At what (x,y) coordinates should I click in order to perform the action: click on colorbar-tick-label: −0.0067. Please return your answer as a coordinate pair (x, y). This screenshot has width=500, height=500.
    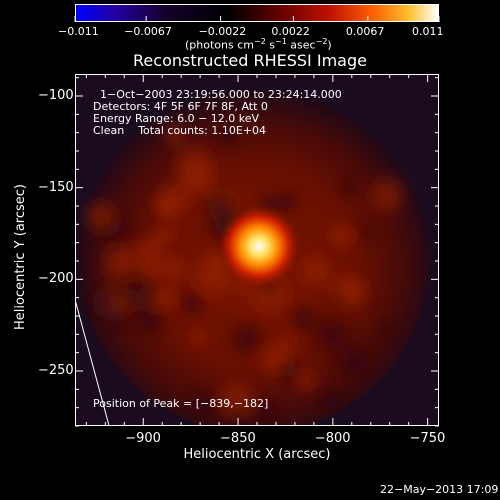
    Looking at the image, I should click on (148, 31).